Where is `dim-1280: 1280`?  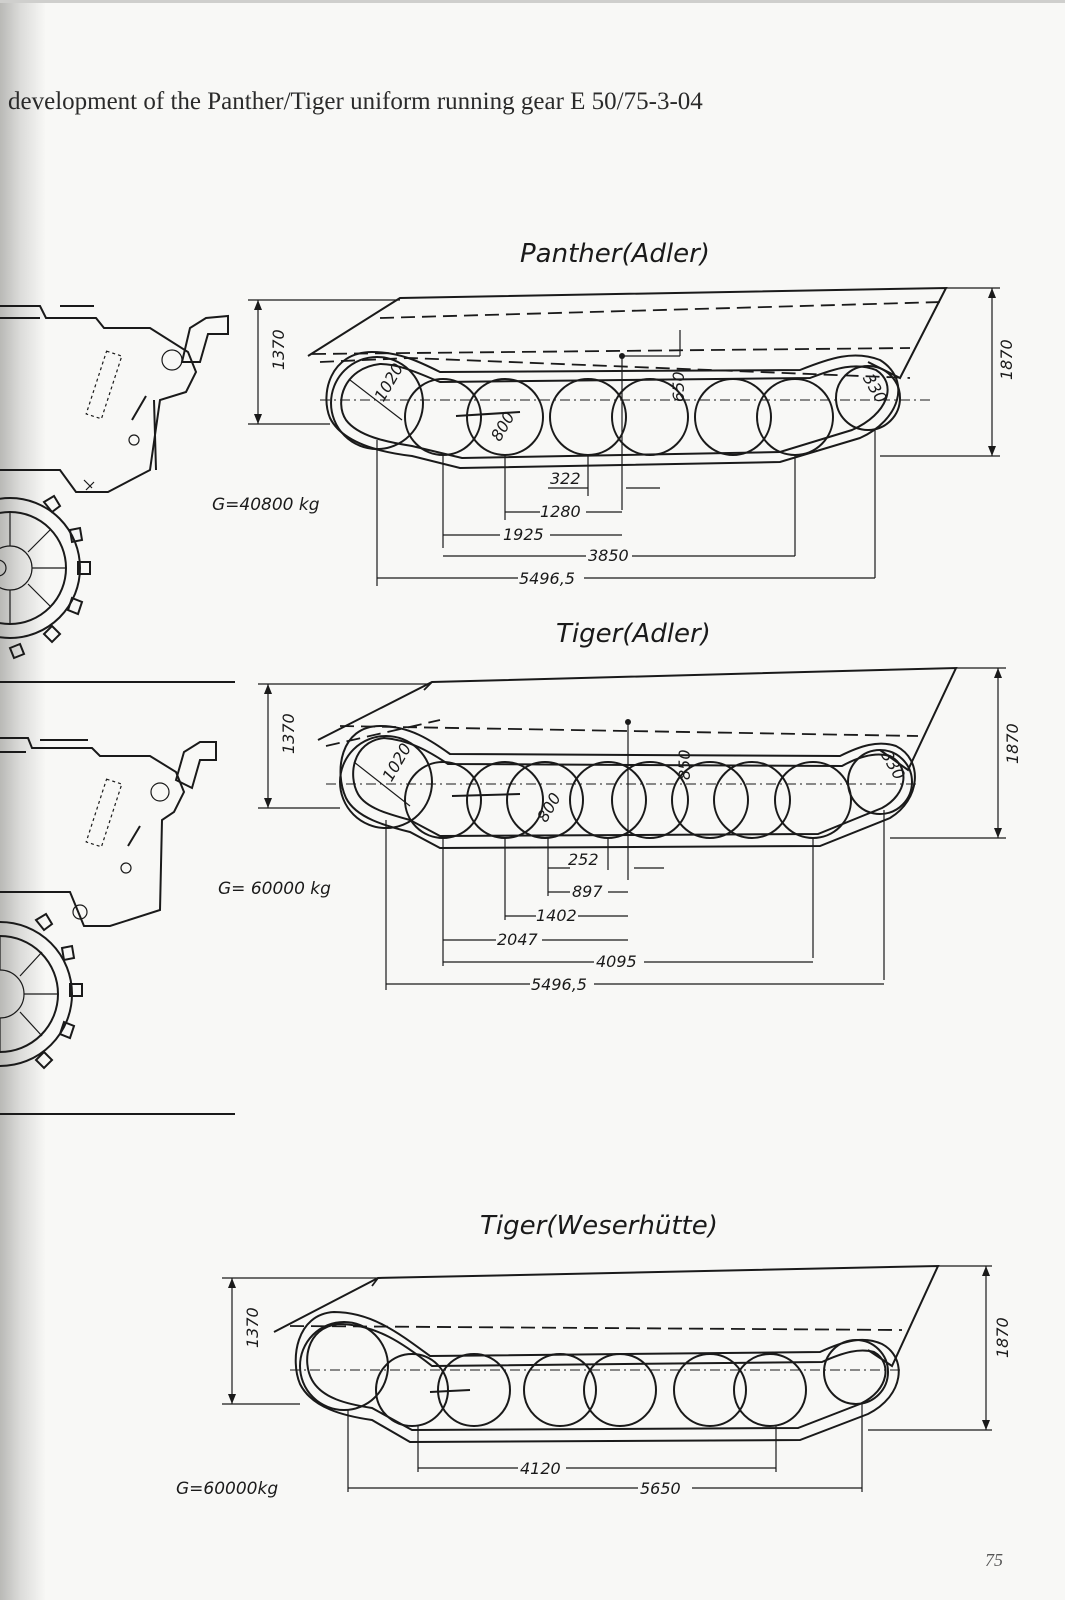 dim-1280: 1280 is located at coordinates (560, 511).